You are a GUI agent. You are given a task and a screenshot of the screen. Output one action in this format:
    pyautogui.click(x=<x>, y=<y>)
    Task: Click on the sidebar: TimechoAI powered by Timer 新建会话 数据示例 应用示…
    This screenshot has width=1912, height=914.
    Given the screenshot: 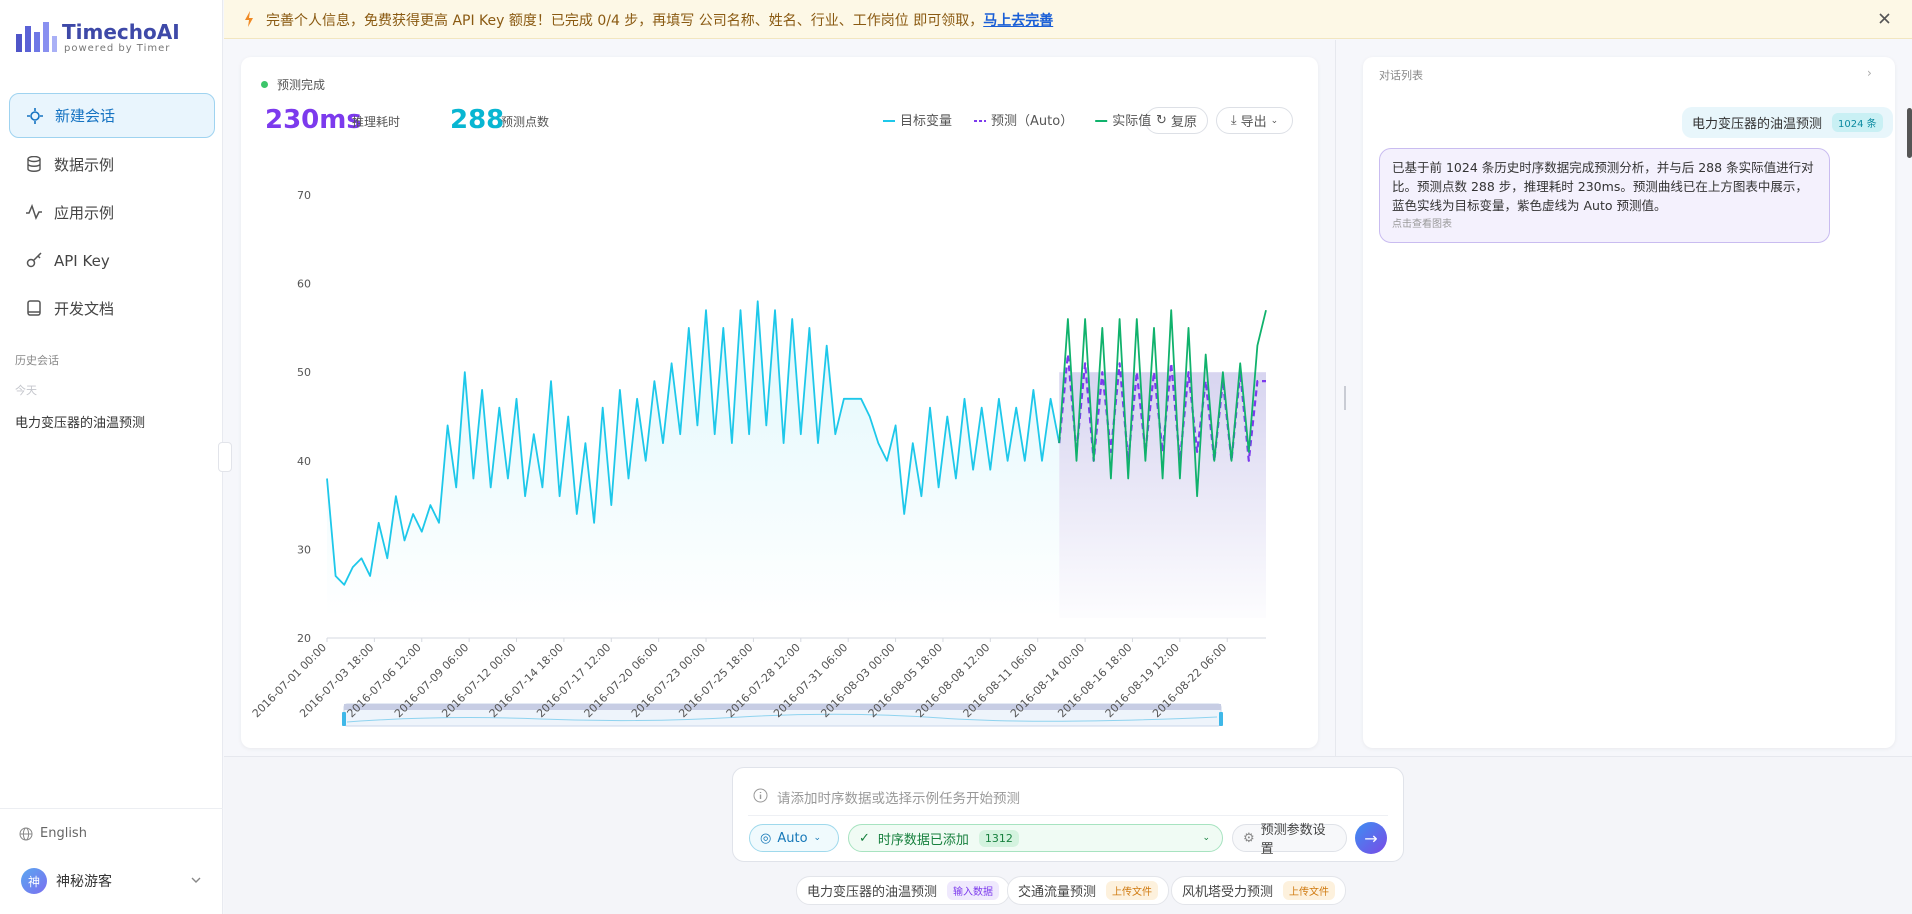 What is the action you would take?
    pyautogui.click(x=111, y=457)
    